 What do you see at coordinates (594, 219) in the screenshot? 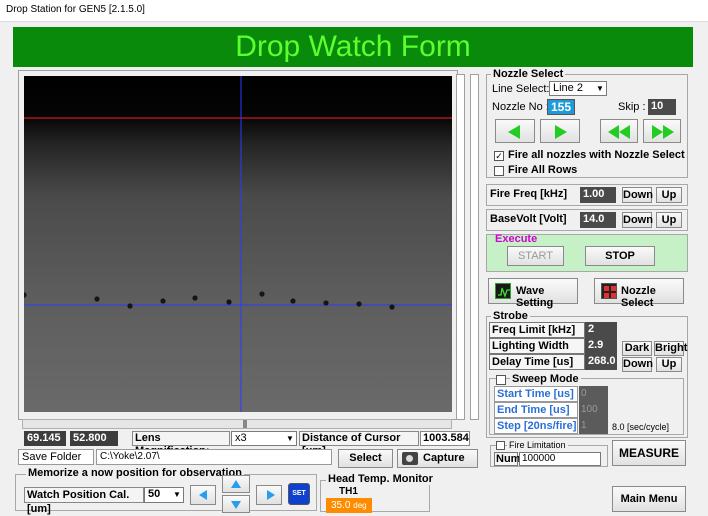
I see `base-volt-value: 14.0` at bounding box center [594, 219].